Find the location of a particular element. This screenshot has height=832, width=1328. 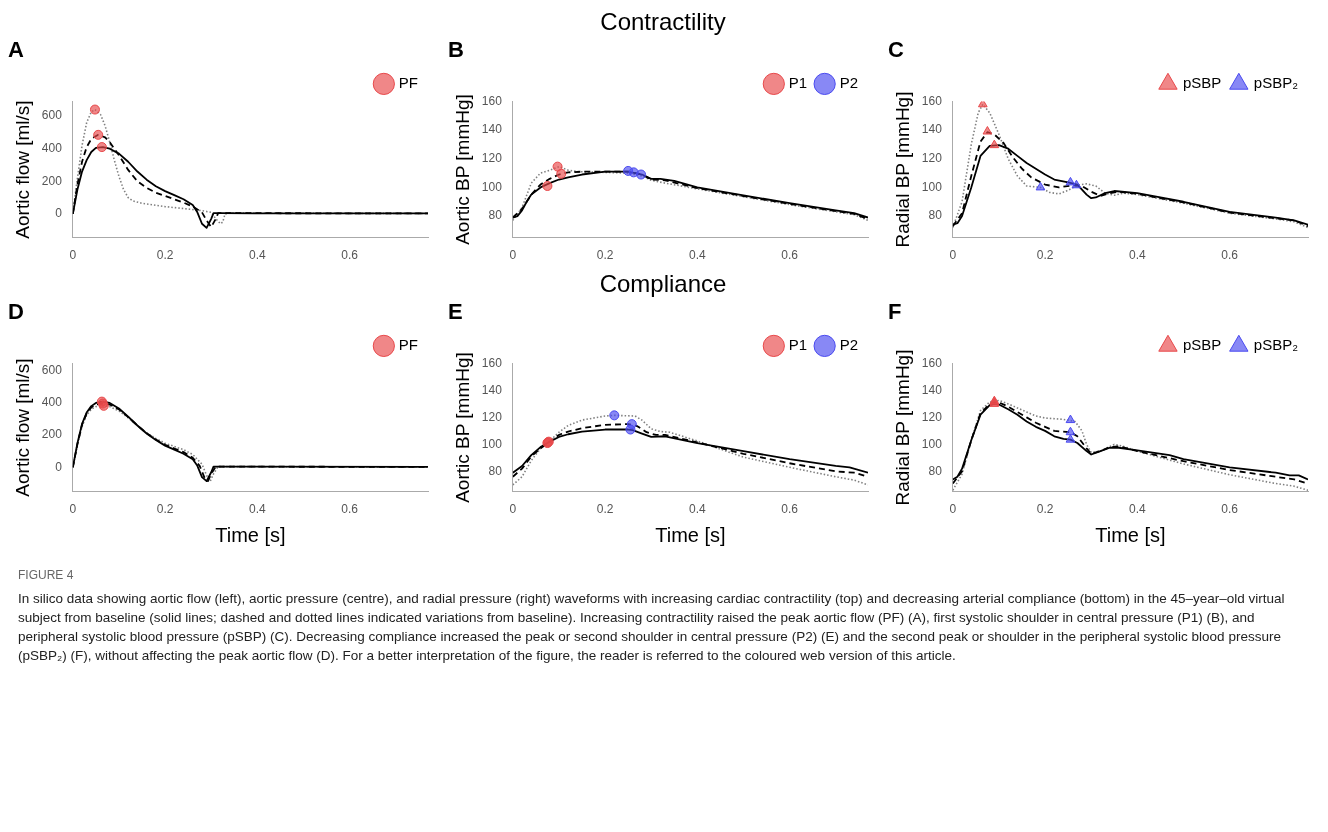

chart-title: A is located at coordinates (16, 50).